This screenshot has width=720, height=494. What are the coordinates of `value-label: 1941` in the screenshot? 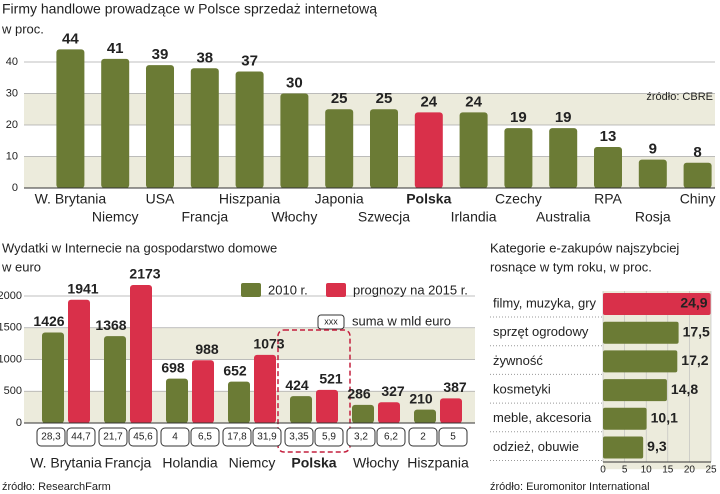 It's located at (82, 288).